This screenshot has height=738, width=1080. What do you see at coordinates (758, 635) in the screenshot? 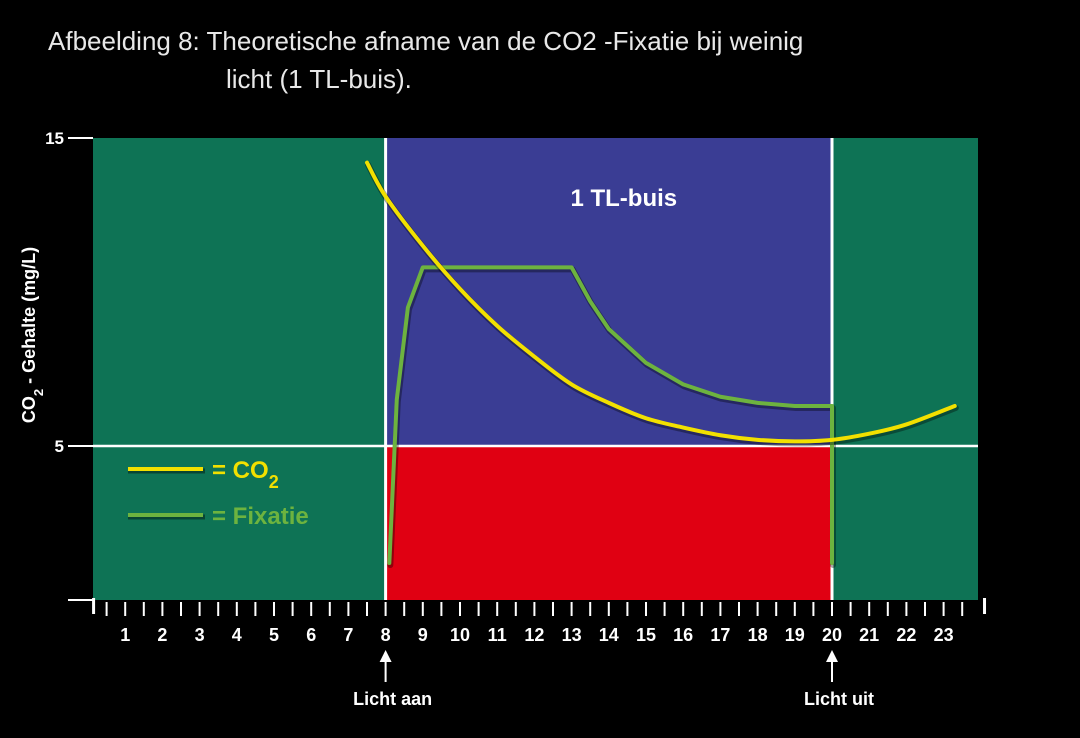
I see `x-tick-label: 18` at bounding box center [758, 635].